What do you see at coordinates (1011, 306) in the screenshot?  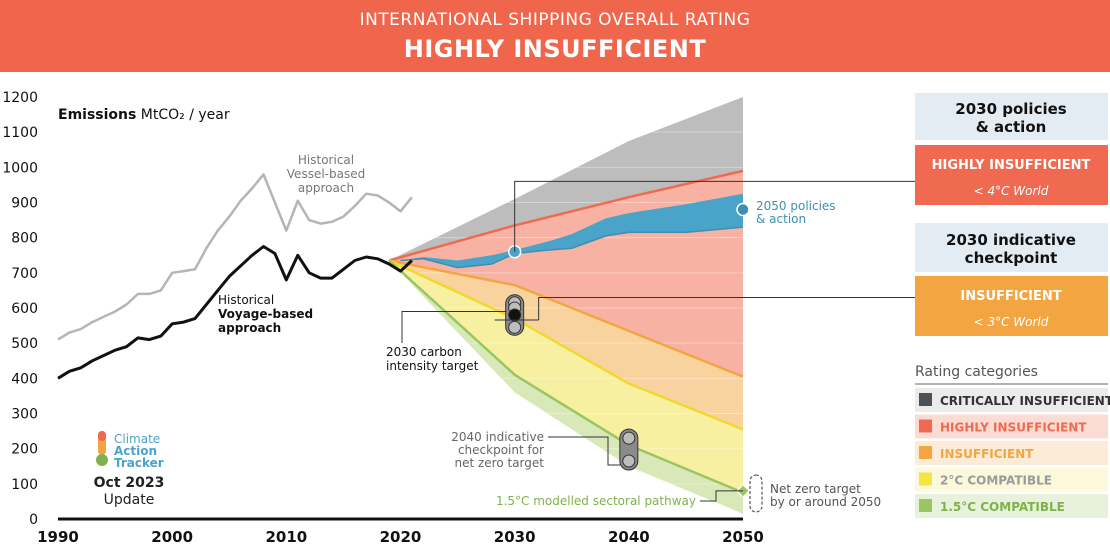 I see `checkpoint-rating-box` at bounding box center [1011, 306].